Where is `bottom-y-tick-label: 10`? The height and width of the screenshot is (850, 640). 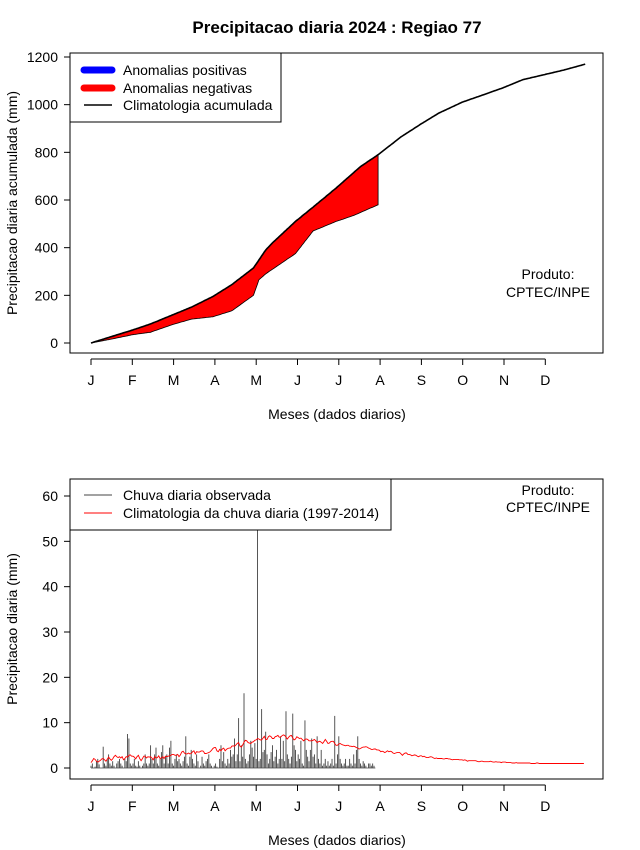
bottom-y-tick-label: 10 is located at coordinates (50, 723).